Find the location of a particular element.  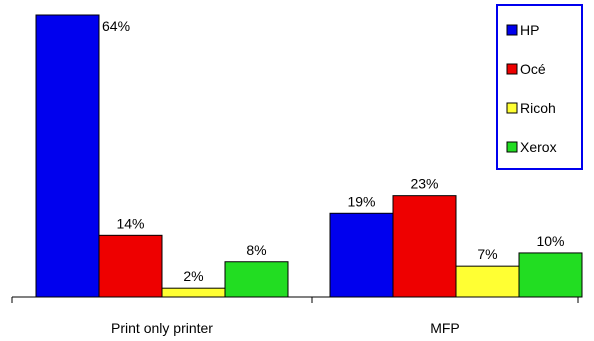

data-label: 14% is located at coordinates (130, 223).